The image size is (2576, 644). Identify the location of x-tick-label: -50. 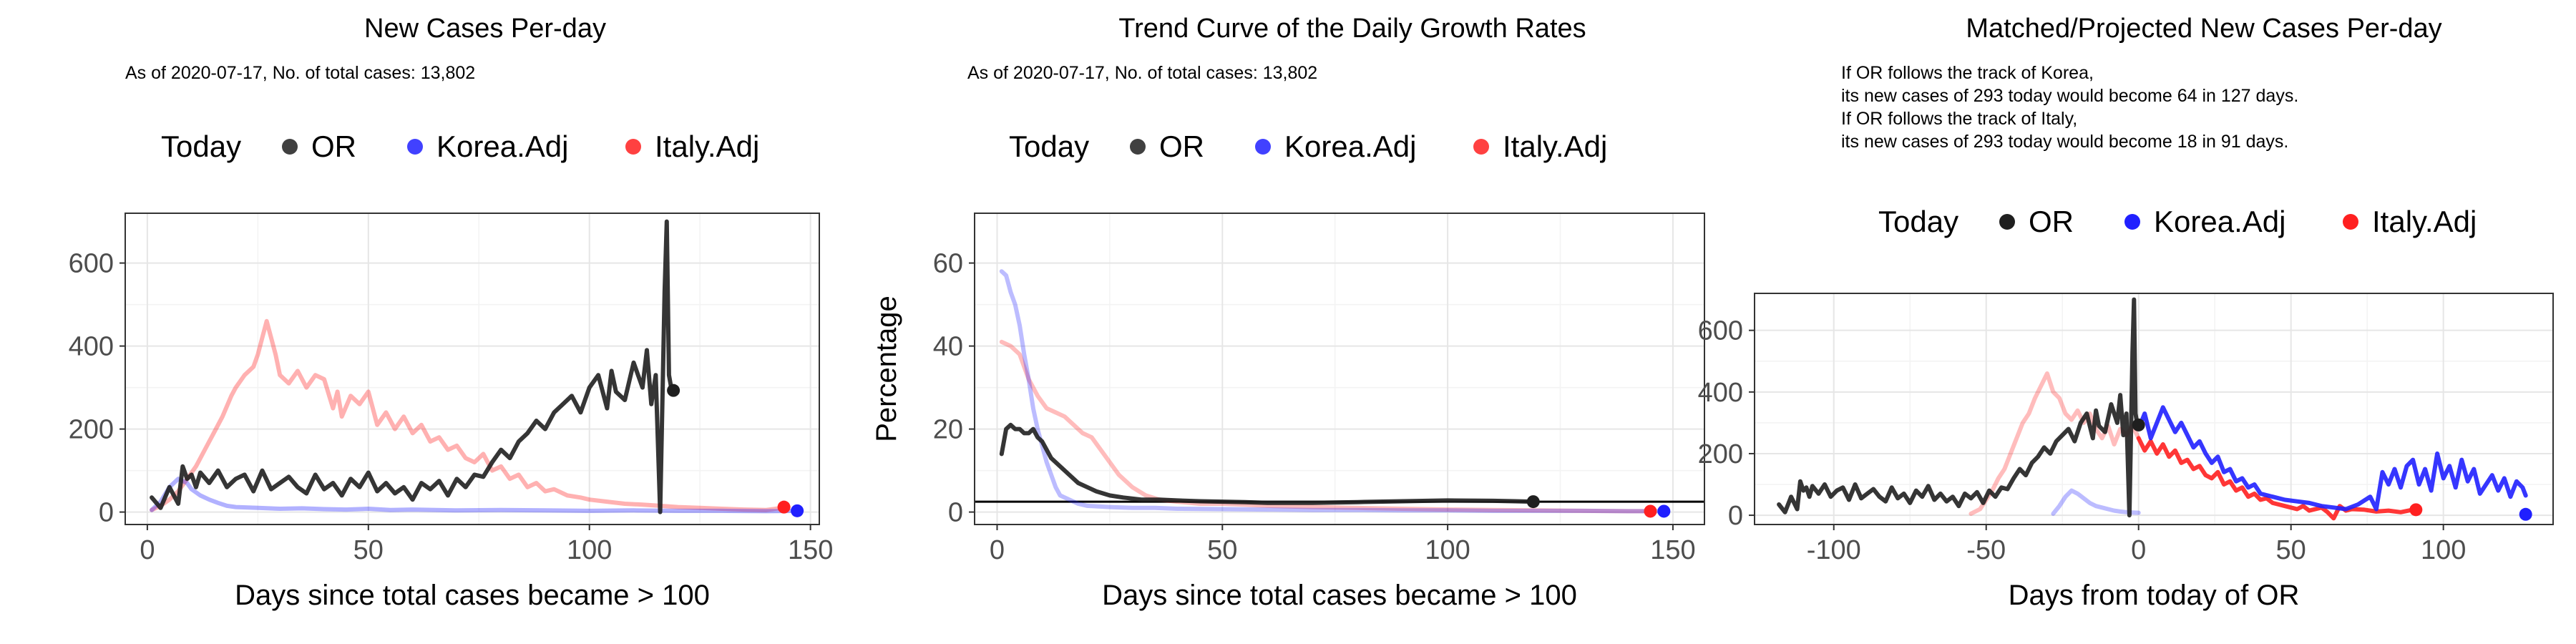
(1986, 550).